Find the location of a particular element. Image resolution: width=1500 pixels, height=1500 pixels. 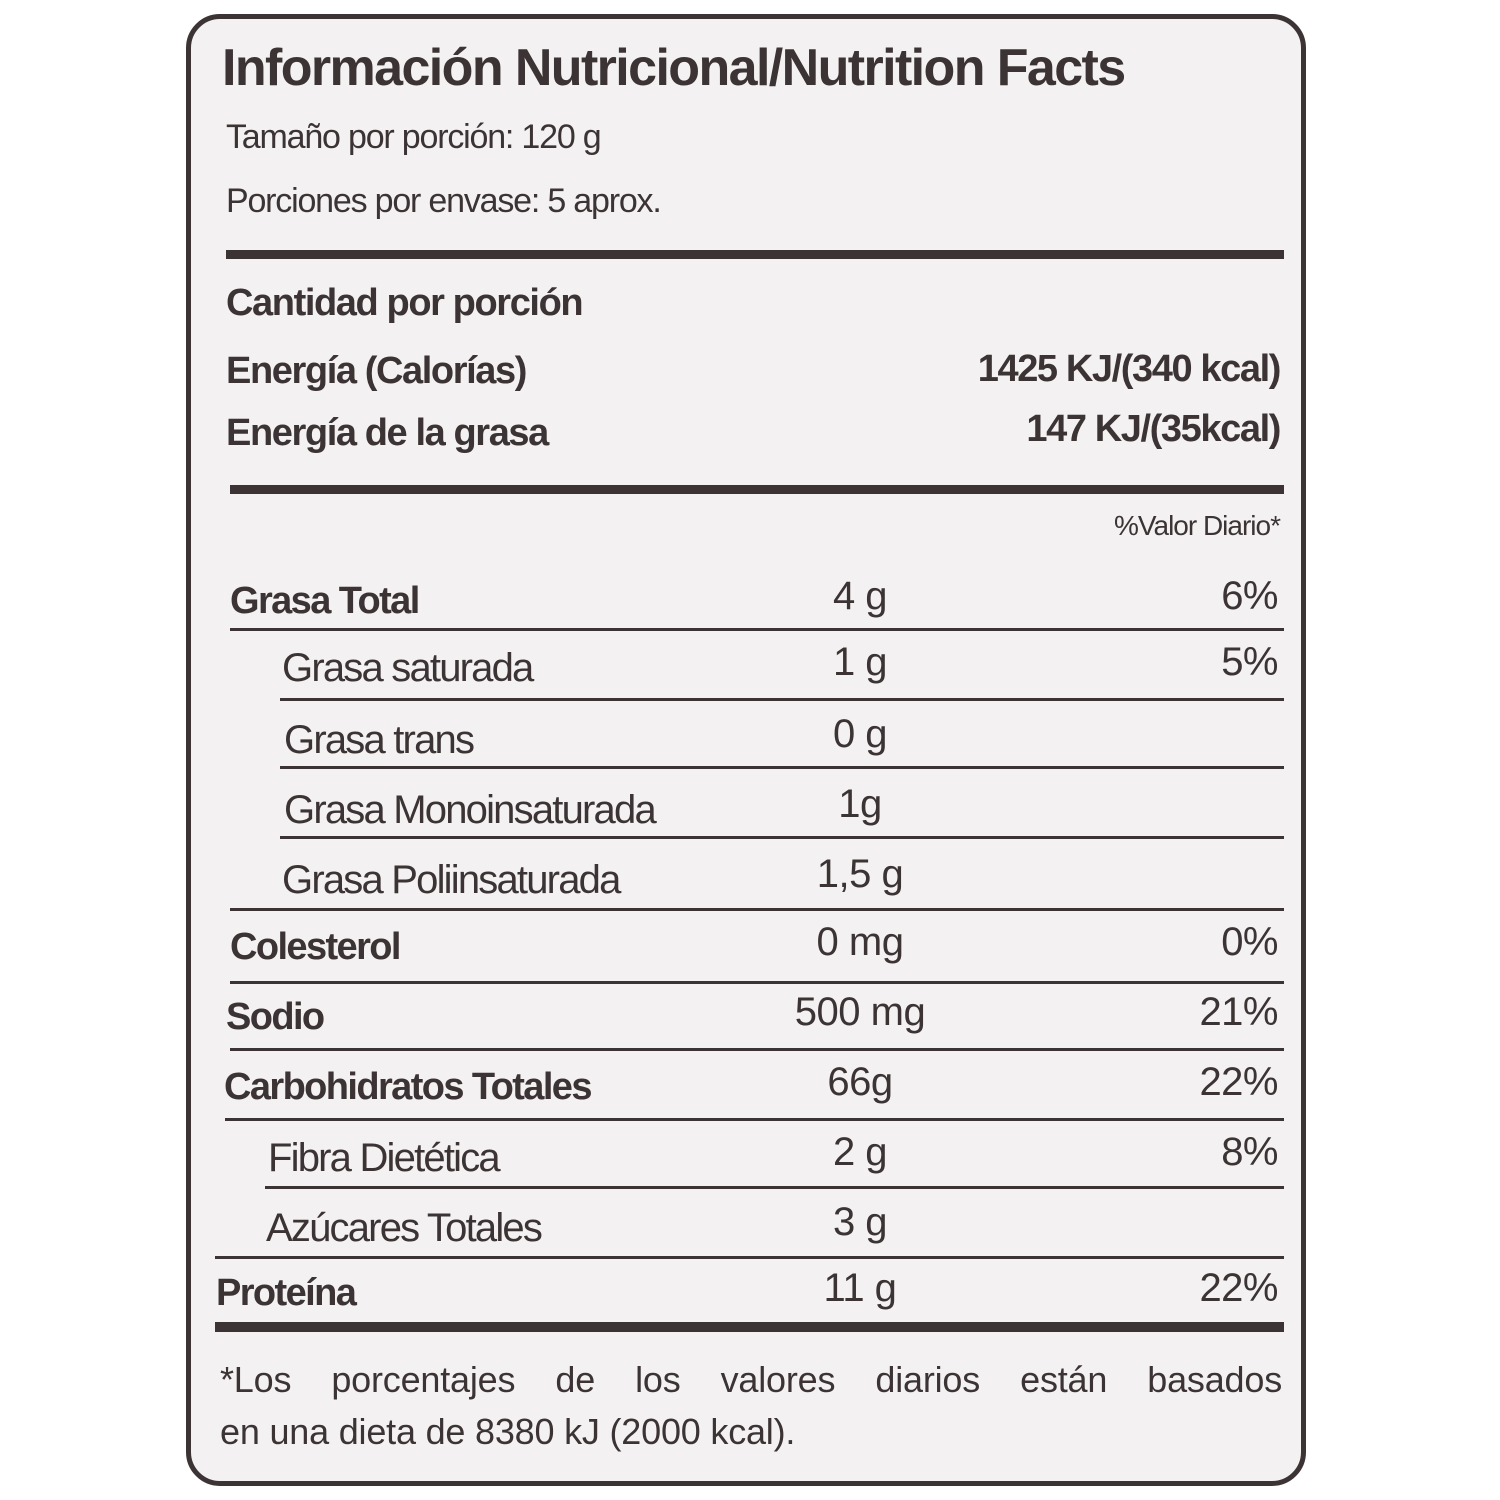

amount-heading: Cantidad por porción is located at coordinates (405, 303).